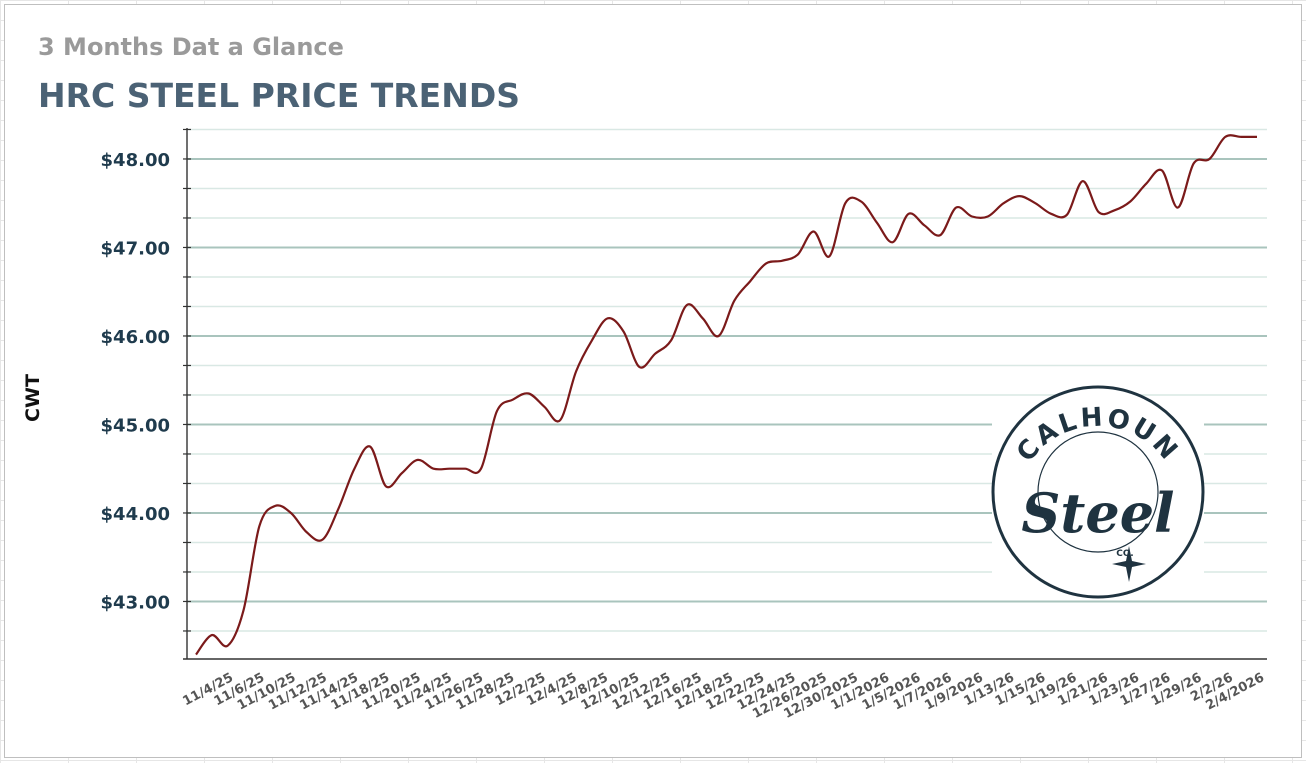  I want to click on star-icon, so click(1129, 564).